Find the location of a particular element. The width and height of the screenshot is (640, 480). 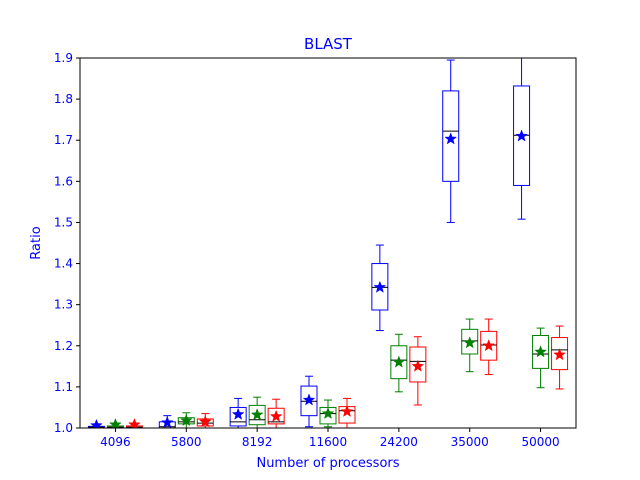

x-tick-label: 8192 is located at coordinates (257, 442).